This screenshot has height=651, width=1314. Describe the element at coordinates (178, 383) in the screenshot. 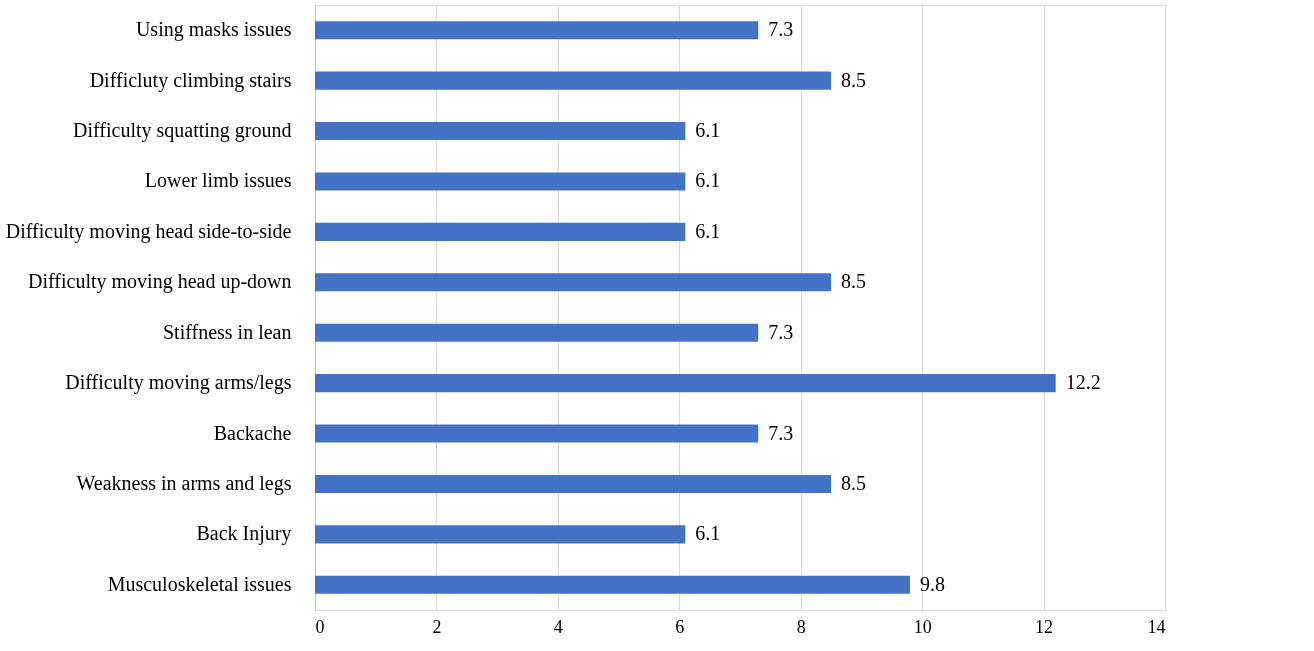

I see `y-tick-label: Difficulty moving arms/legs` at that location.